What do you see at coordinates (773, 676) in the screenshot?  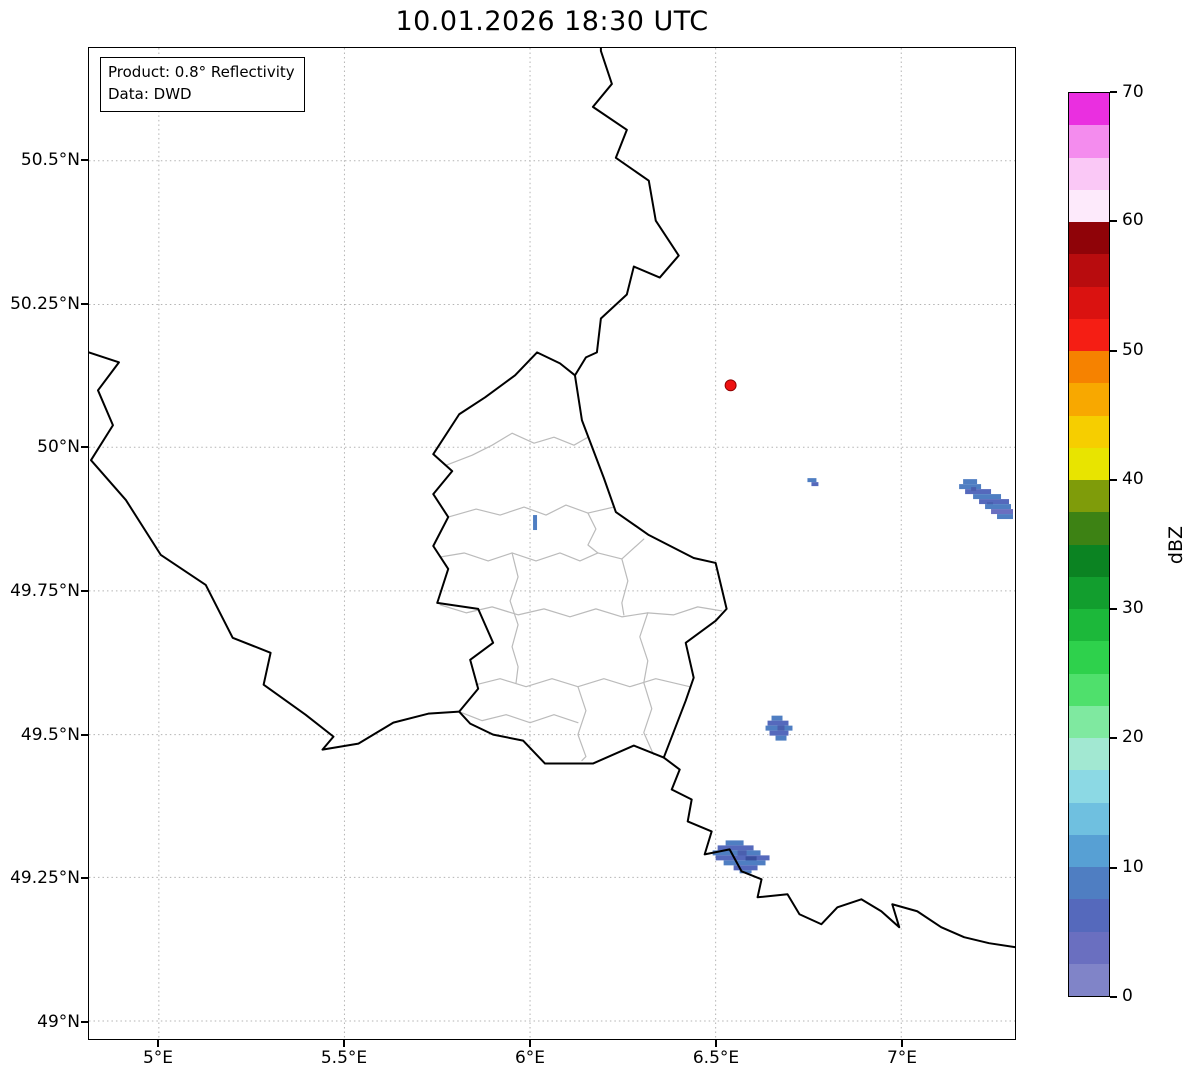 I see `radar-echo-layer` at bounding box center [773, 676].